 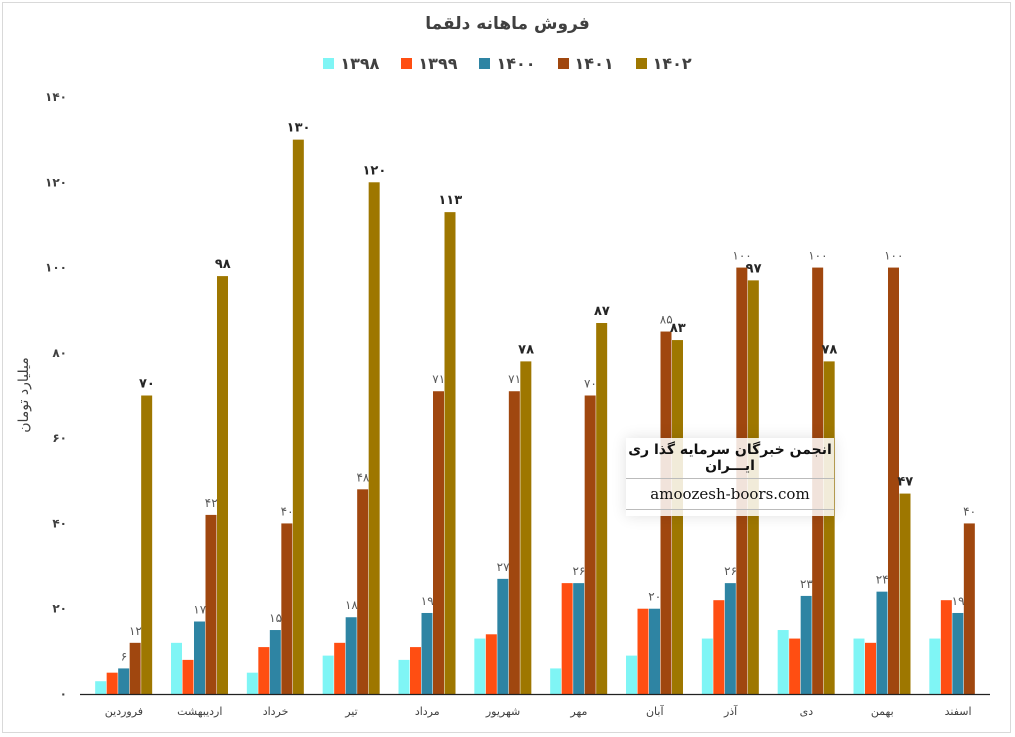 I want to click on x-tick-label: مهر, so click(x=578, y=711).